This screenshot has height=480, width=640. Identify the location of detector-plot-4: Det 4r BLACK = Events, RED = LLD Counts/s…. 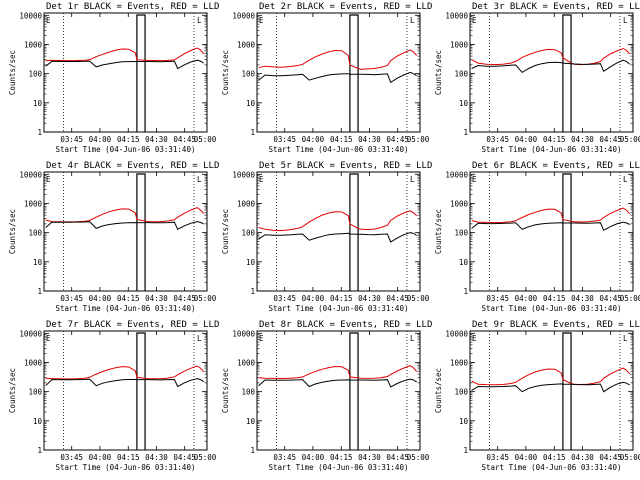
(113, 237).